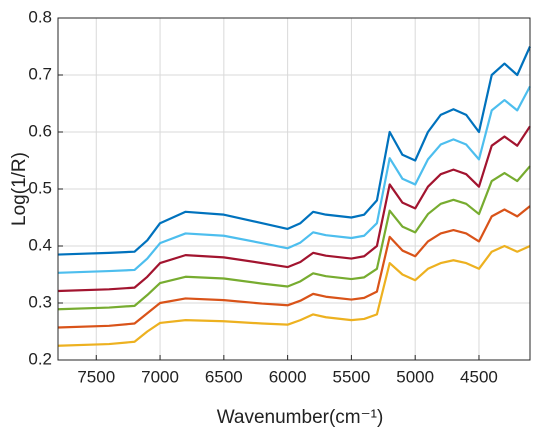 This screenshot has height=440, width=550. Describe the element at coordinates (351, 376) in the screenshot. I see `x-tick-label: 5500` at that location.